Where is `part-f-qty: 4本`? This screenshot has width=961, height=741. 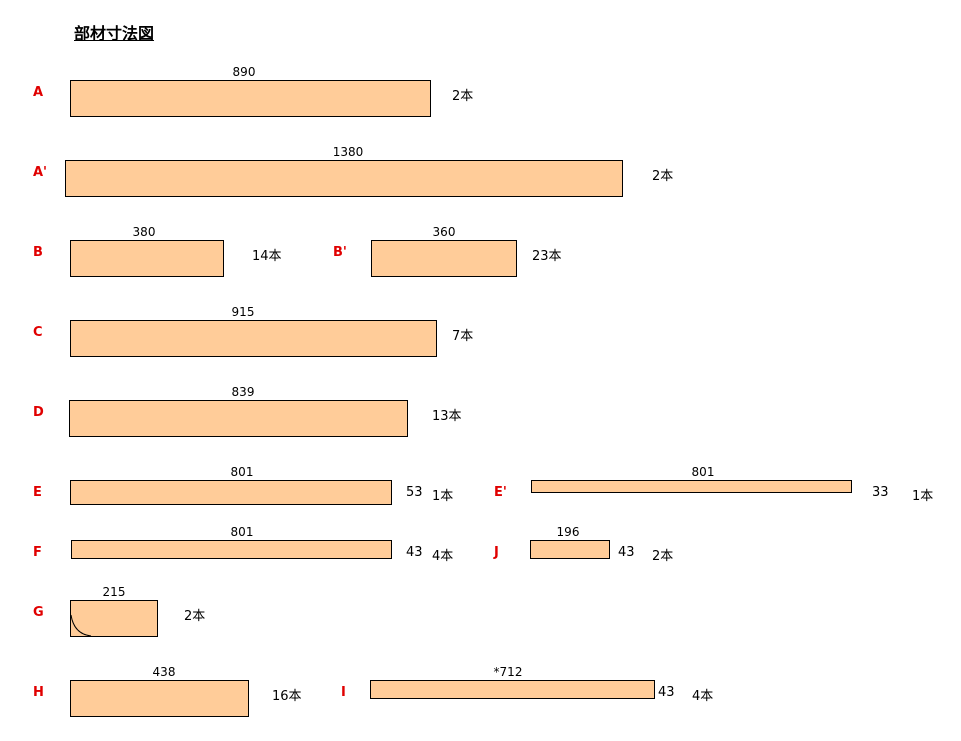
part-f-qty: 4本 is located at coordinates (443, 556).